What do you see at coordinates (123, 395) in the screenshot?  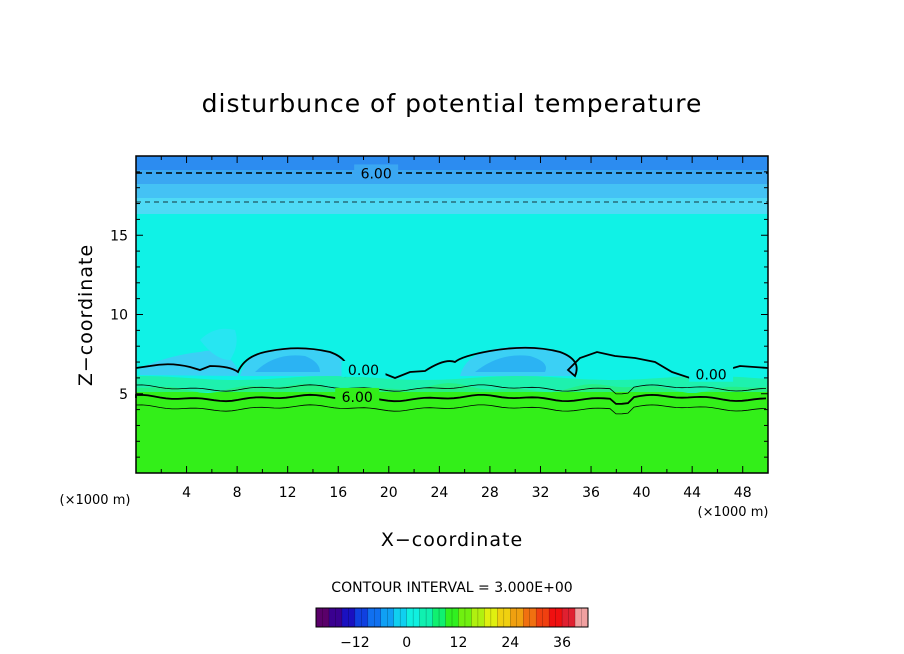 I see `y-tick-label: 5` at bounding box center [123, 395].